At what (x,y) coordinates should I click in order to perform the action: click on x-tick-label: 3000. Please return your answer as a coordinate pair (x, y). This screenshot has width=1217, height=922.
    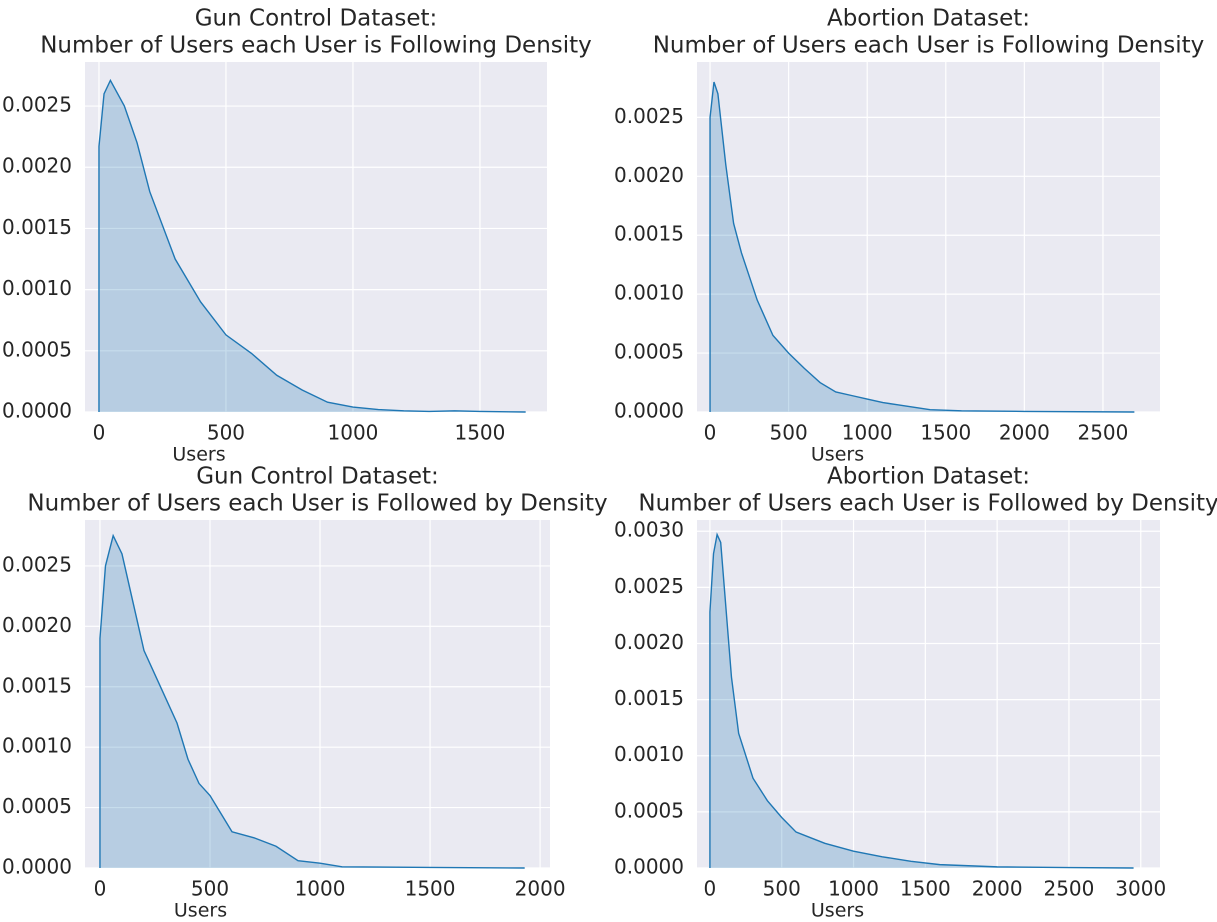
    Looking at the image, I should click on (1140, 889).